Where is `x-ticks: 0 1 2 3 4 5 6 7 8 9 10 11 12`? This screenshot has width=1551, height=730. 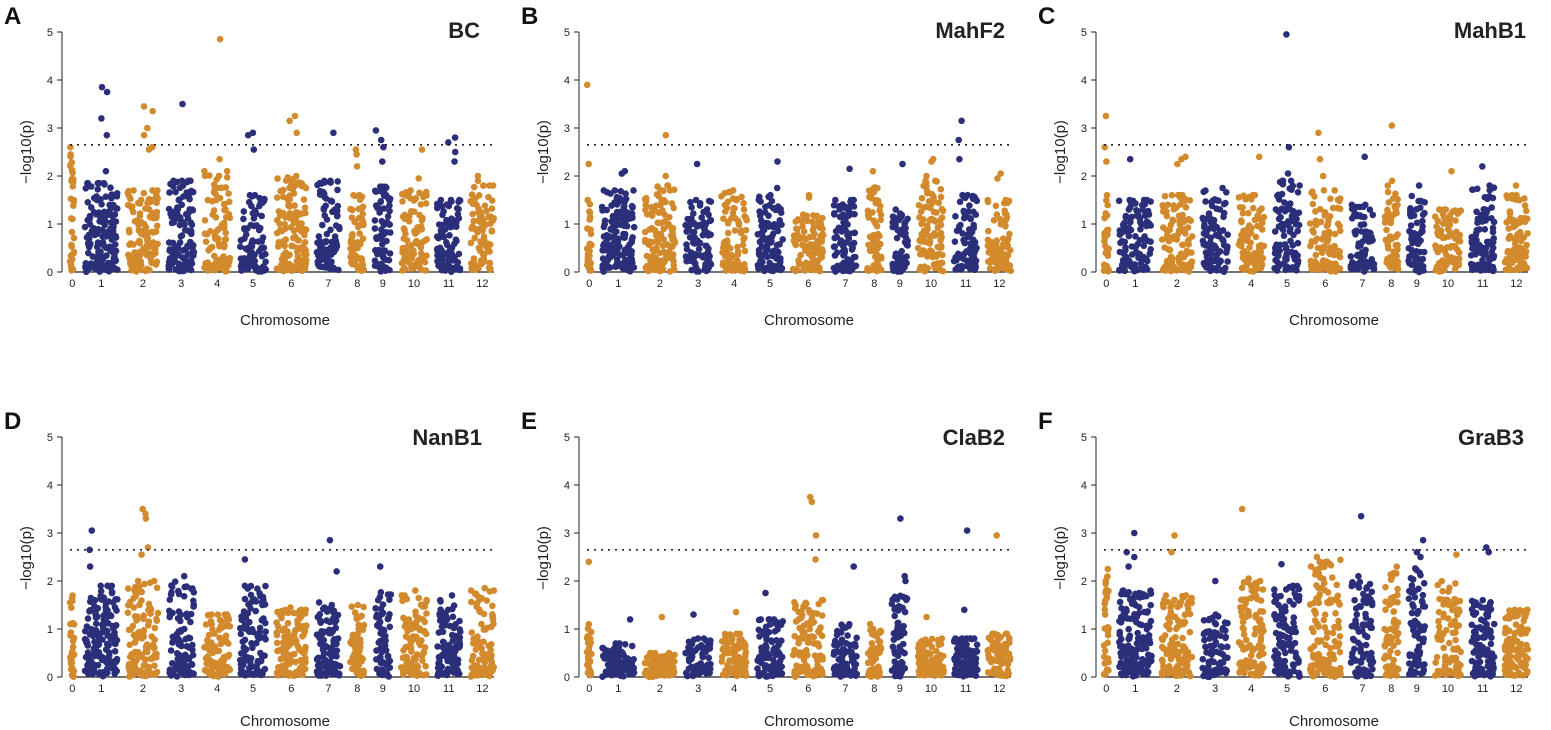 x-ticks: 0 1 2 3 4 5 6 7 8 9 10 11 12 is located at coordinates (278, 284).